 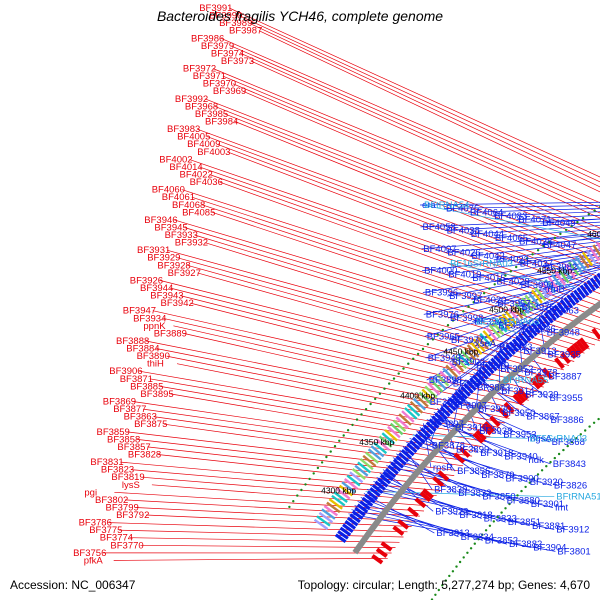 What do you see at coordinates (150, 424) in the screenshot?
I see `forward-gene-label: BF3875` at bounding box center [150, 424].